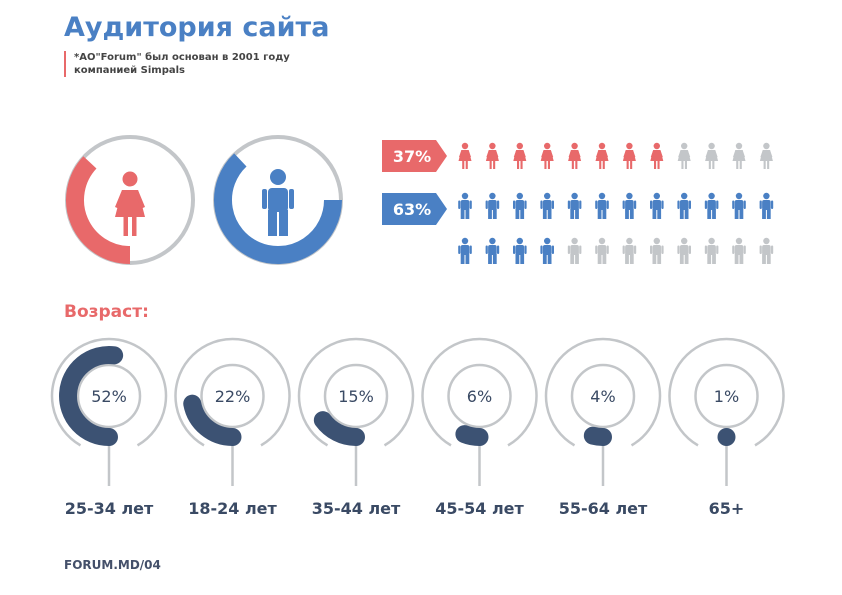 This screenshot has height=595, width=842. I want to click on age-percent-label: 52%, so click(109, 396).